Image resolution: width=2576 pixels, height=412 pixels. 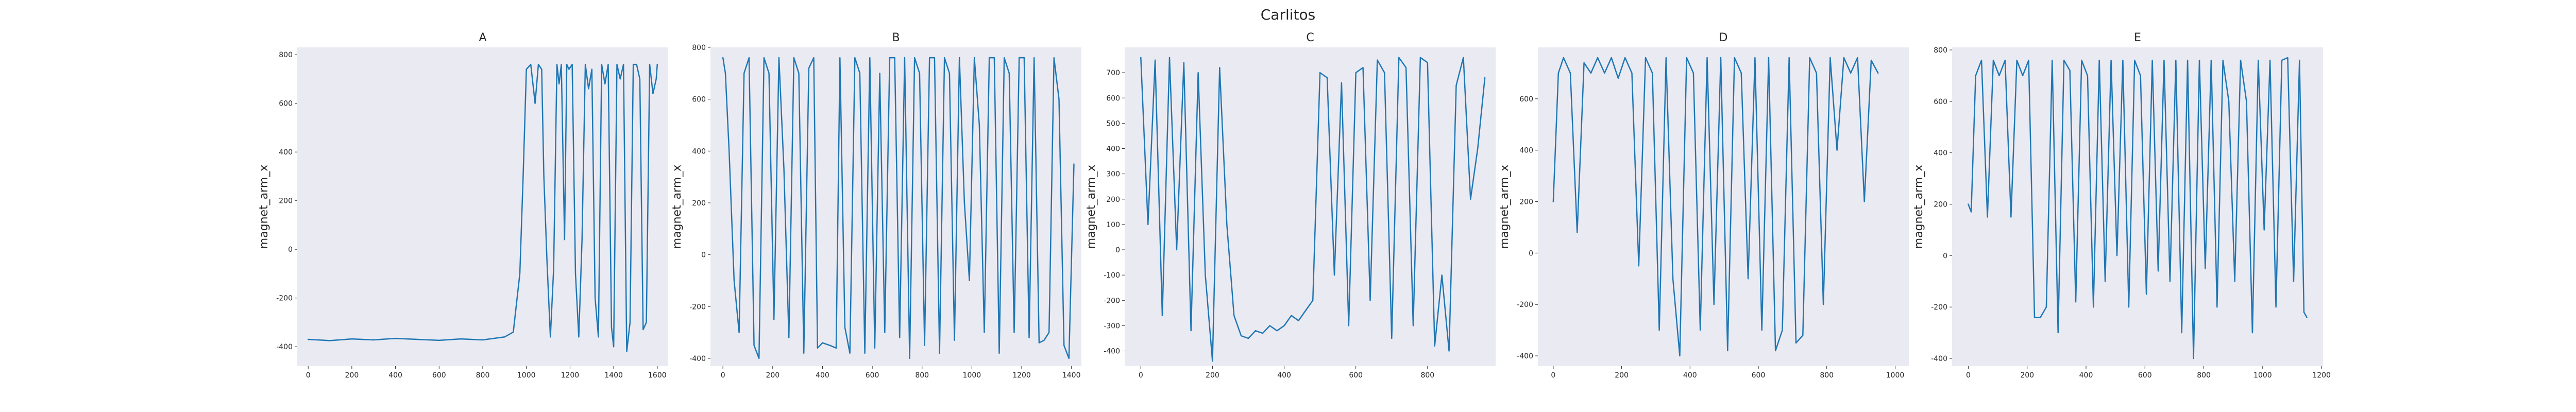 What do you see at coordinates (1288, 14) in the screenshot?
I see `figure-suptitle: Carlitos` at bounding box center [1288, 14].